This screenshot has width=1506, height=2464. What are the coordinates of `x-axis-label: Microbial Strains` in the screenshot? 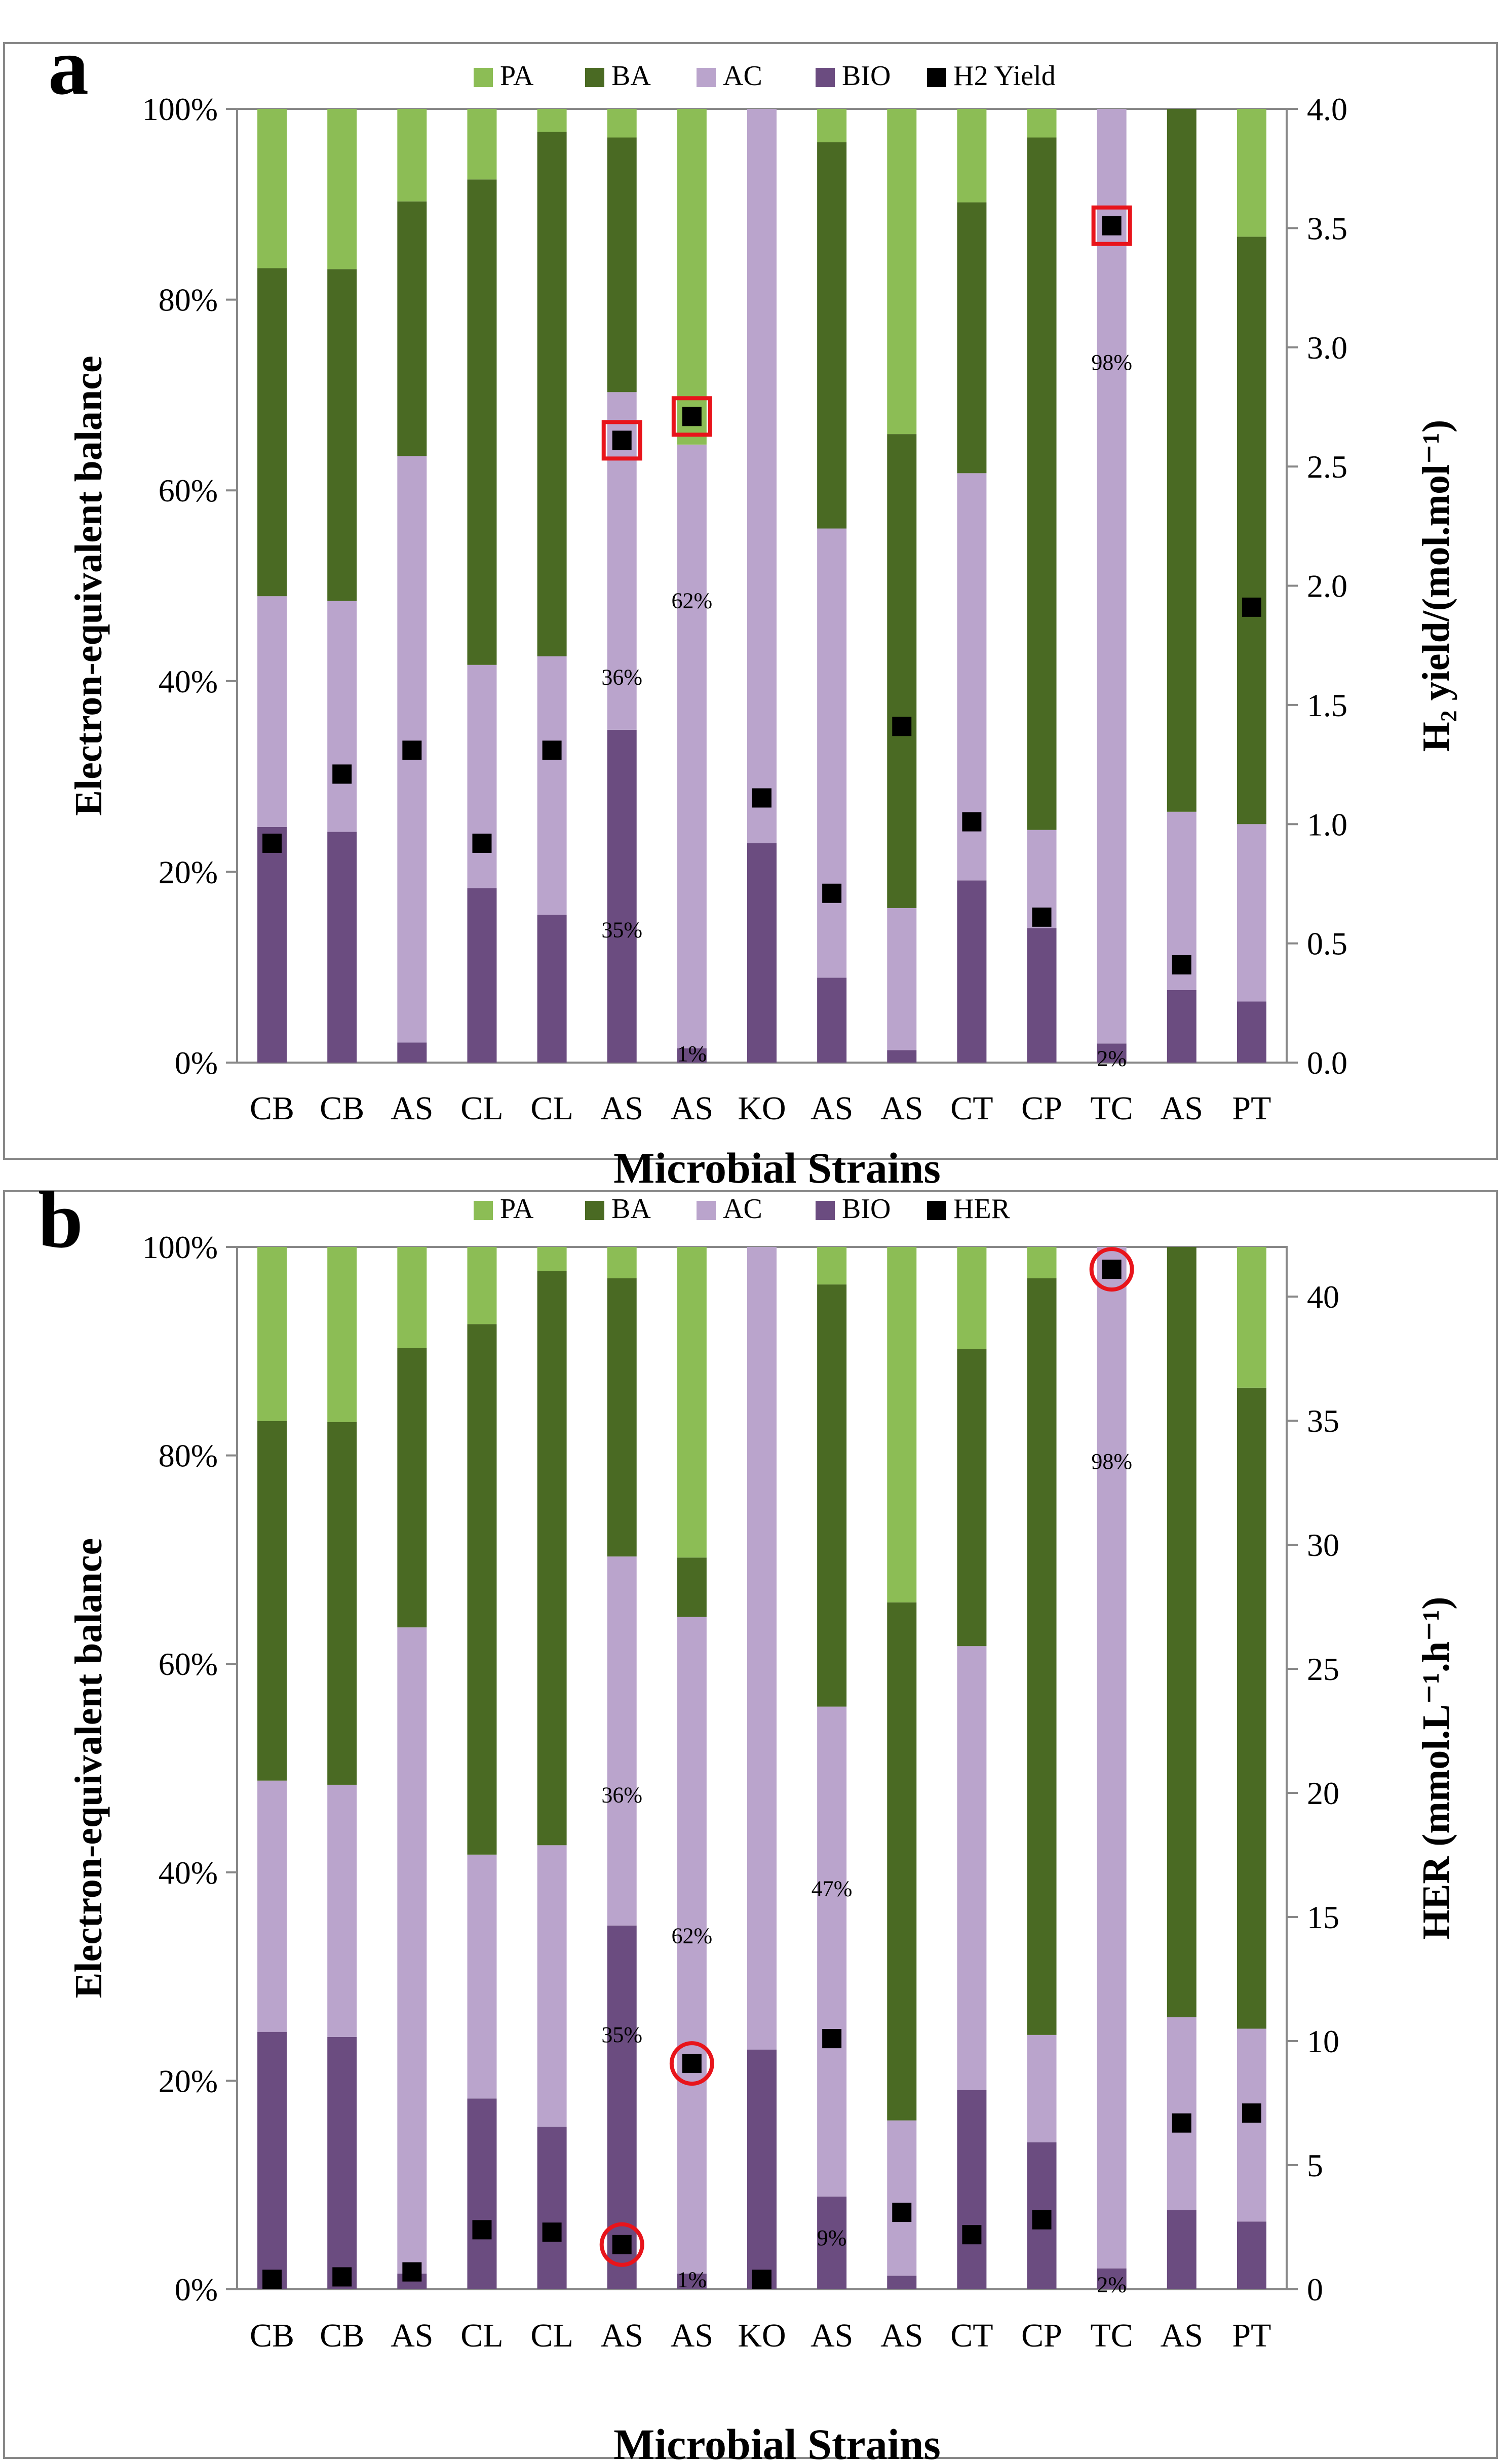 It's located at (777, 2442).